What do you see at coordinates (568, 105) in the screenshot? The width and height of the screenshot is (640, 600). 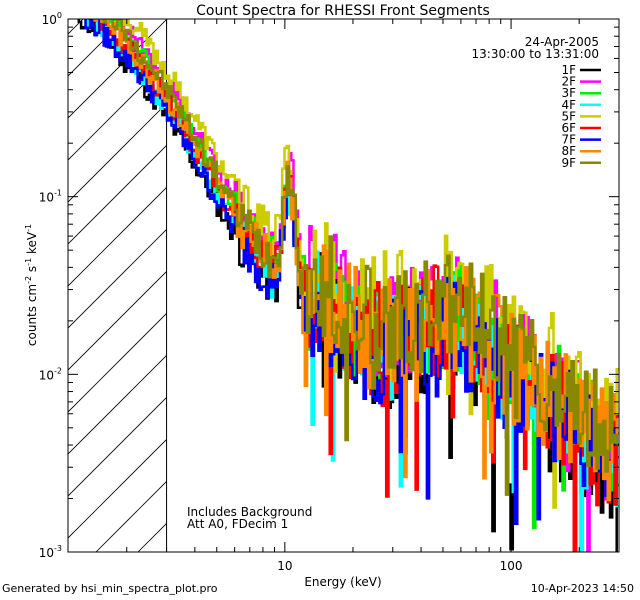 I see `legend-label-4F: 4F` at bounding box center [568, 105].